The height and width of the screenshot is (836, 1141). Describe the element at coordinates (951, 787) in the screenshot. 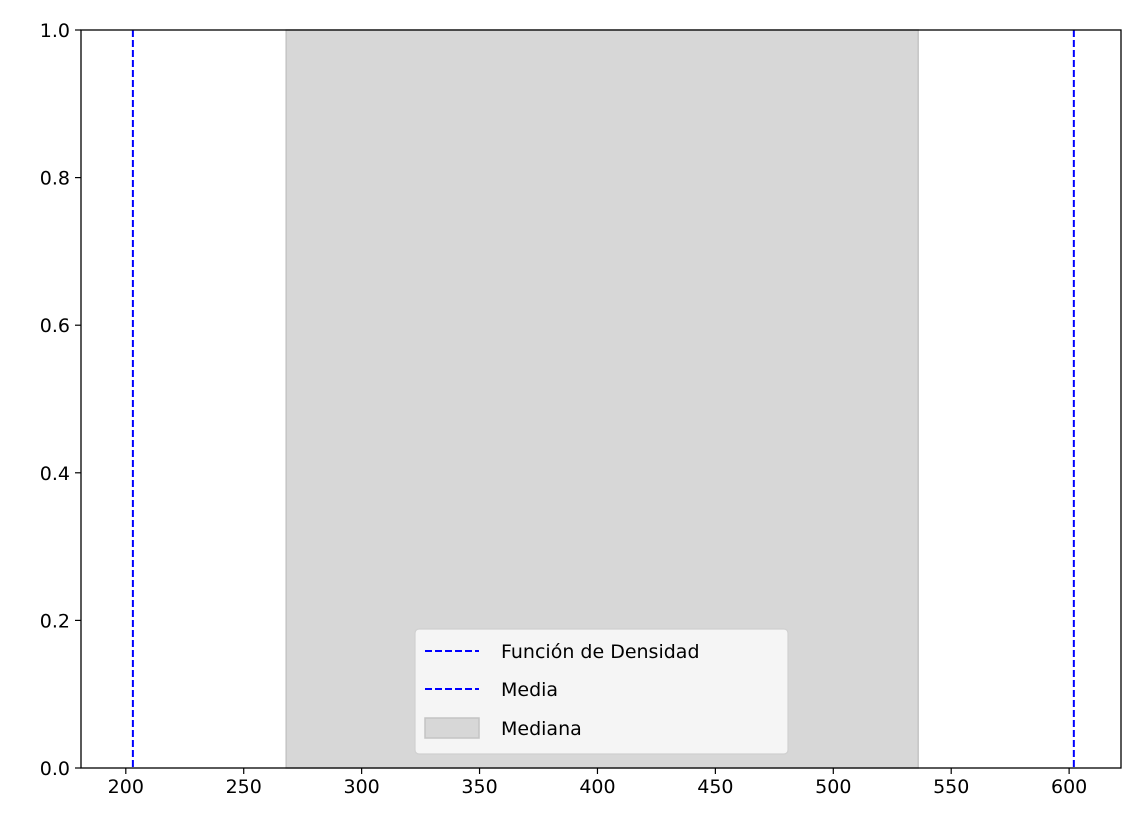

I see `x-tick-label: 550` at that location.